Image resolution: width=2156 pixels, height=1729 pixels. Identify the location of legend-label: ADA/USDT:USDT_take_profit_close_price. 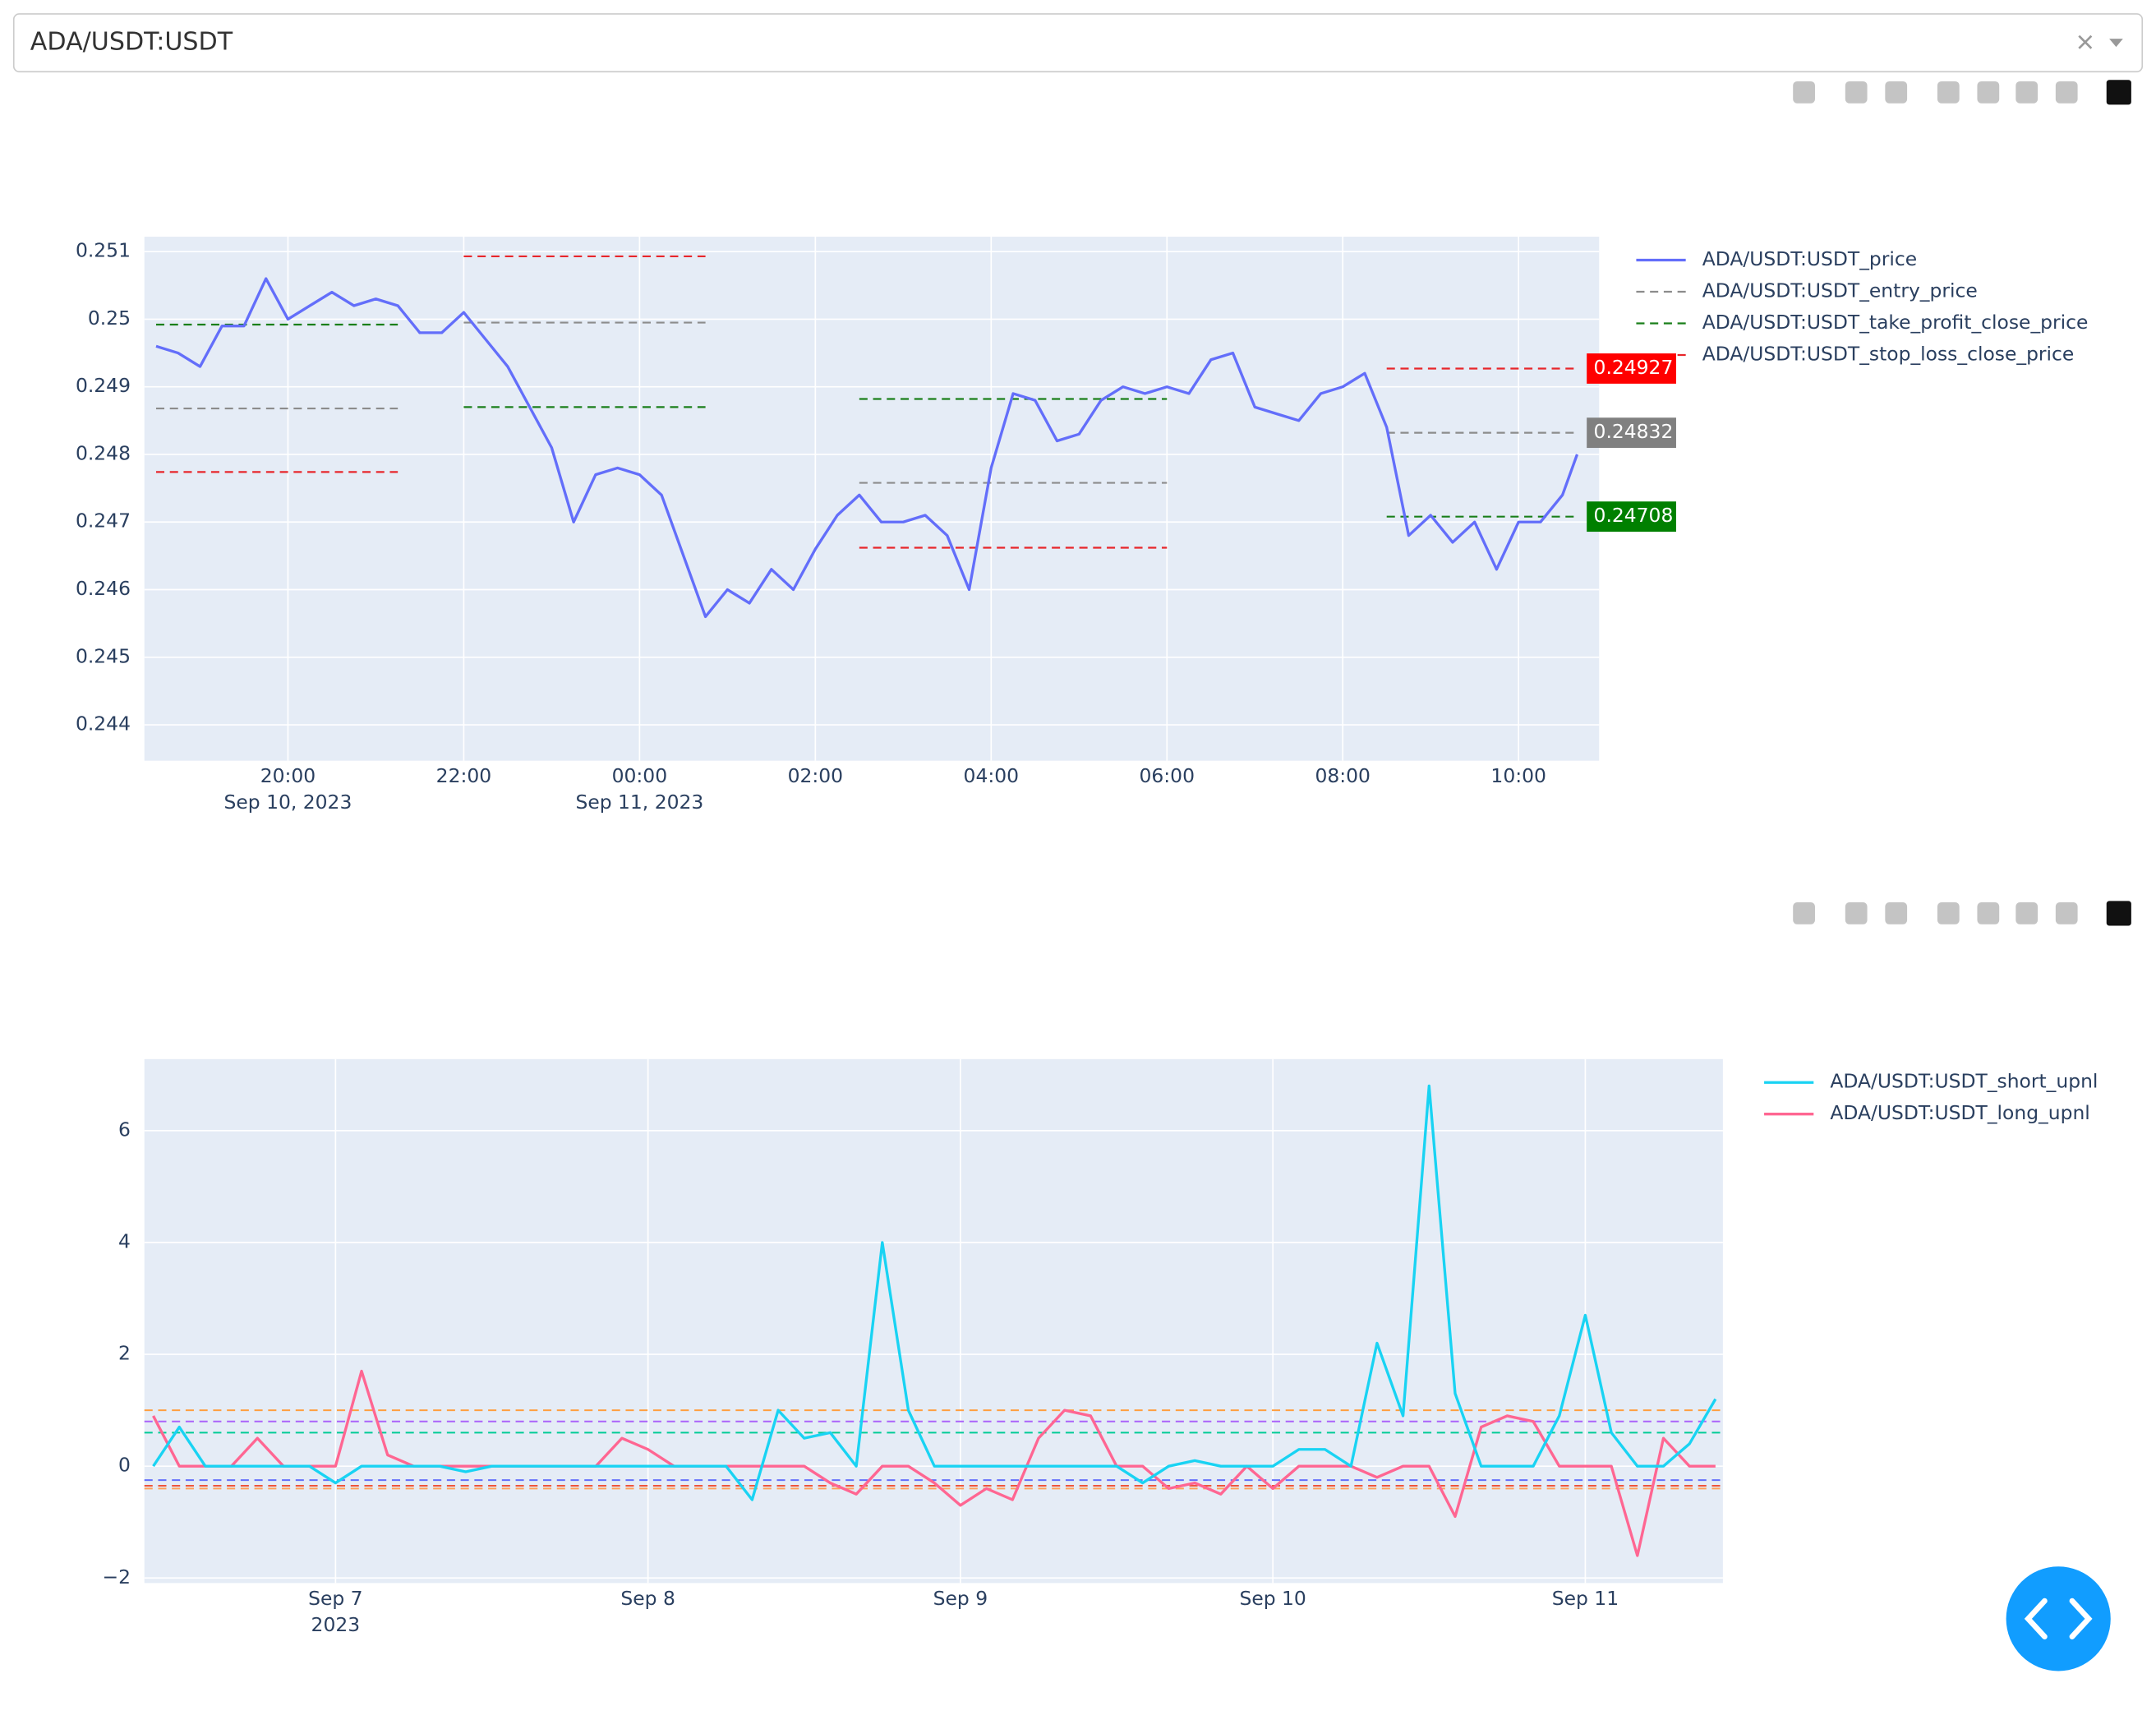
(1895, 322).